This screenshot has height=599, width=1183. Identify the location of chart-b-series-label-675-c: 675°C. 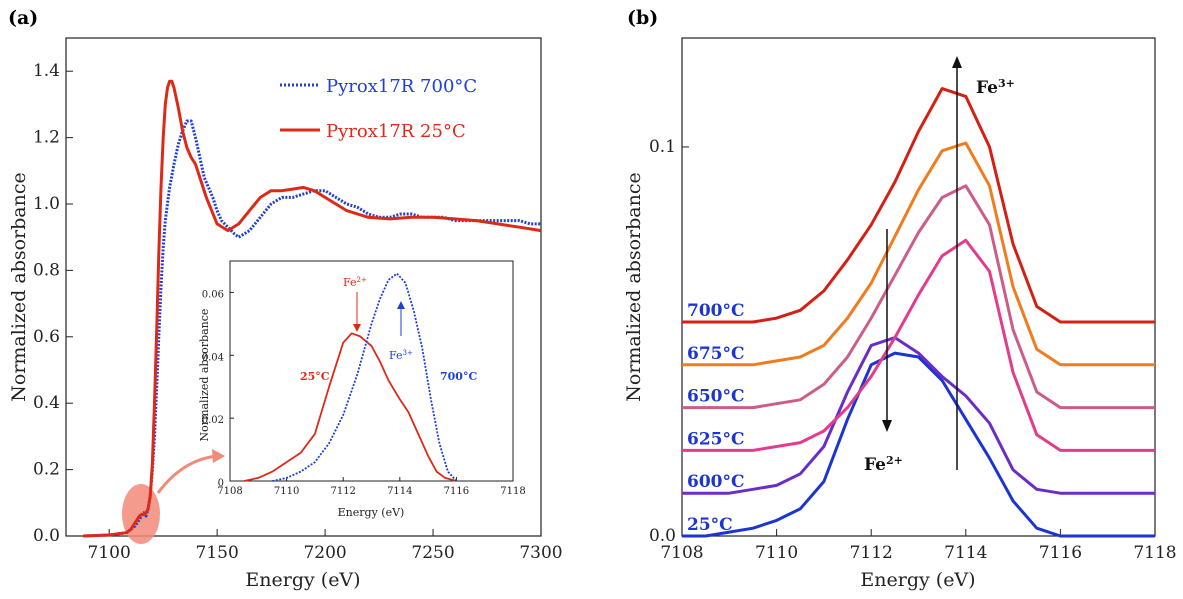
(716, 354).